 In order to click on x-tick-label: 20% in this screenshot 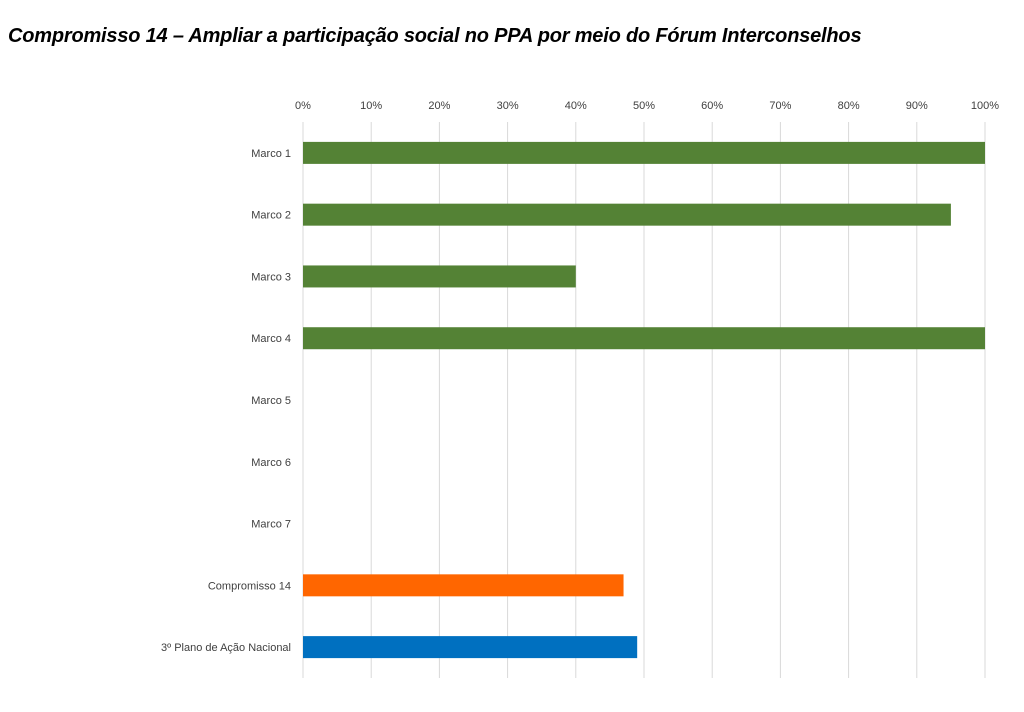, I will do `click(439, 106)`.